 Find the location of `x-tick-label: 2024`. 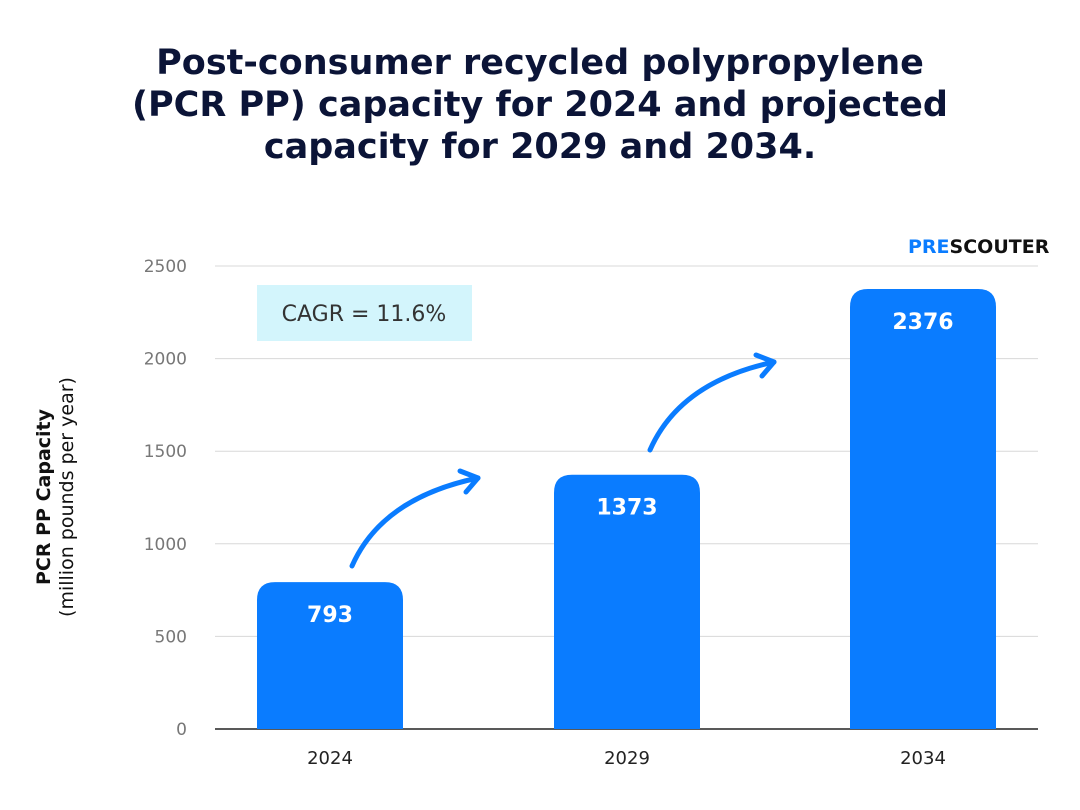

x-tick-label: 2024 is located at coordinates (330, 758).